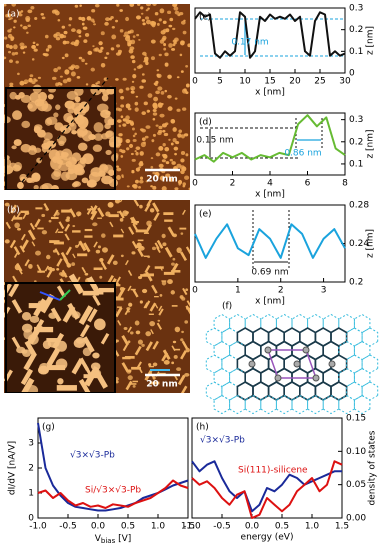 The width and height of the screenshot is (383, 554). Describe the element at coordinates (306, 350) in the screenshot. I see `atom` at that location.